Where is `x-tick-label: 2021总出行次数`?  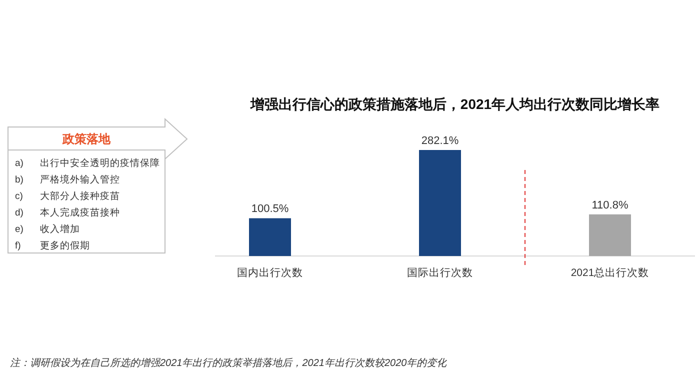 x-tick-label: 2021总出行次数 is located at coordinates (610, 272).